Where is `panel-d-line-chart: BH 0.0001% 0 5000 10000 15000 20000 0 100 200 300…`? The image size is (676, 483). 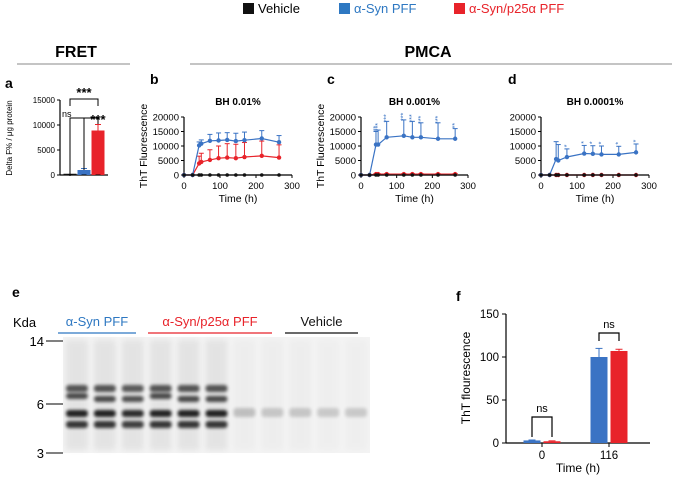 panel-d-line-chart: BH 0.0001% 0 5000 10000 15000 20000 0 100 200 300… is located at coordinates (583, 151).